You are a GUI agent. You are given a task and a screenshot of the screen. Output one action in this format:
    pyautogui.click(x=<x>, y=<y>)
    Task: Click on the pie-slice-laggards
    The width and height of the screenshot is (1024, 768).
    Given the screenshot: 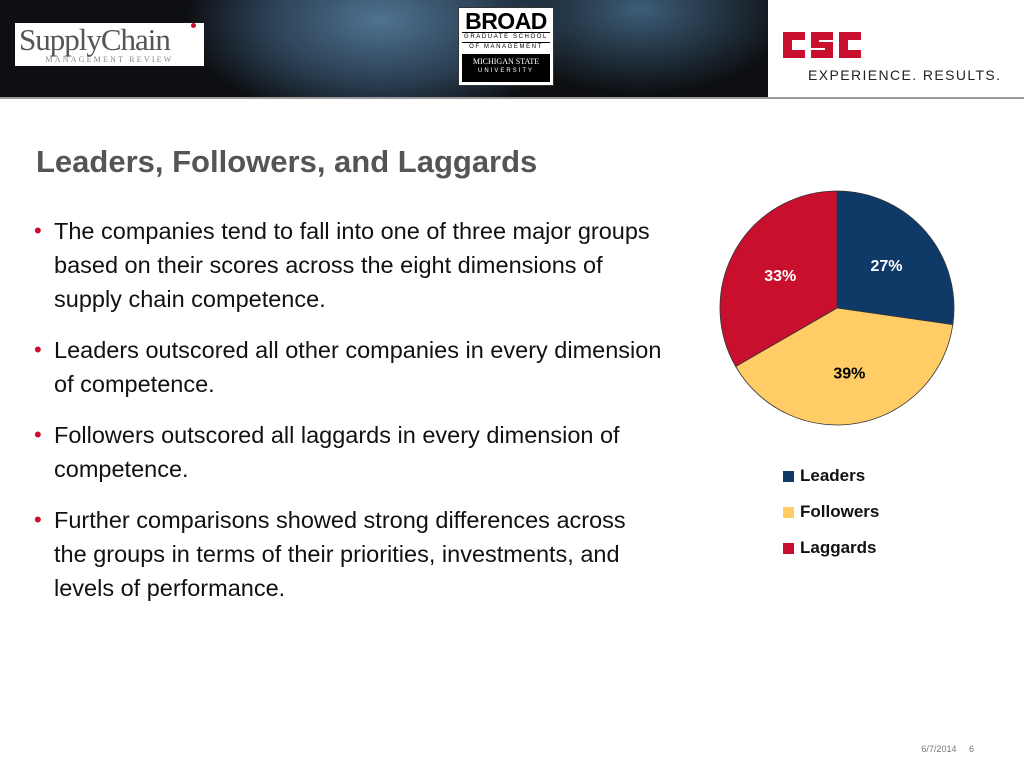 What is the action you would take?
    pyautogui.click(x=778, y=279)
    